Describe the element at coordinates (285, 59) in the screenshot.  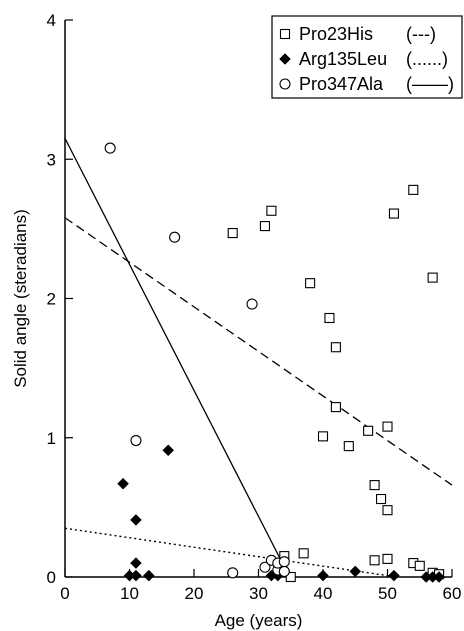
I see `legend-marker-arg135leu` at that location.